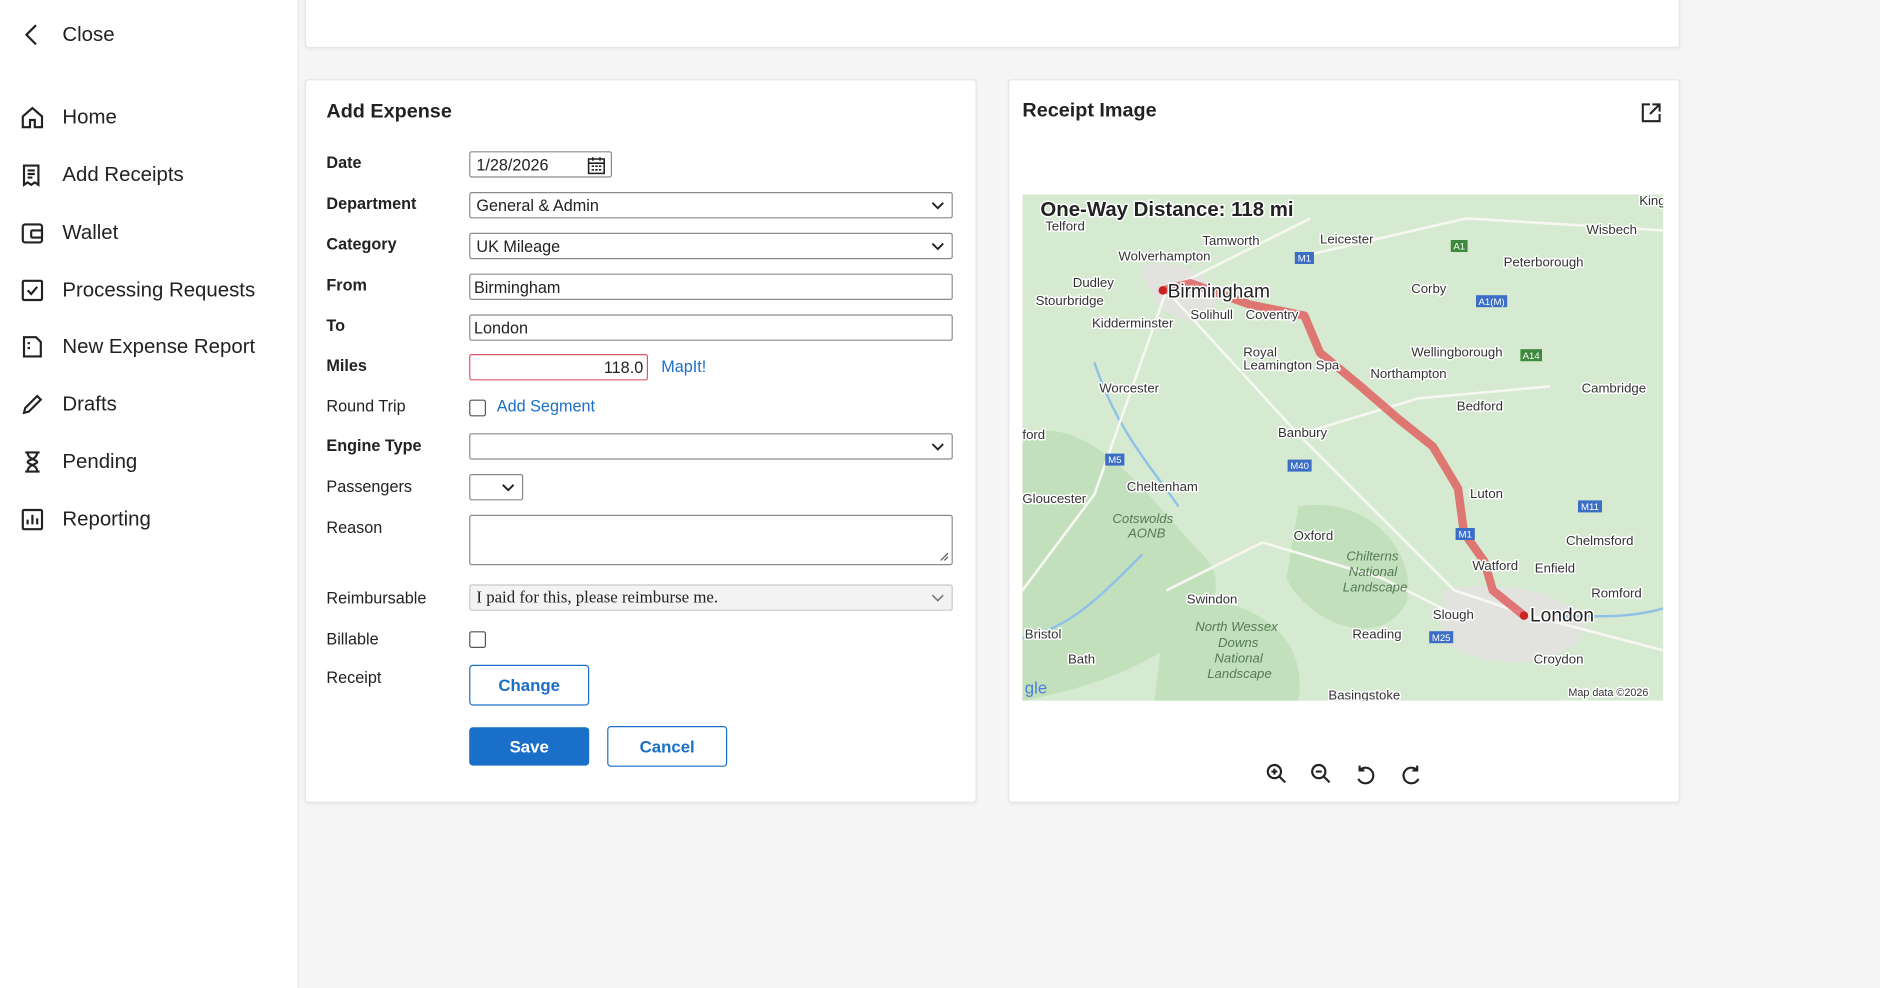  What do you see at coordinates (354, 527) in the screenshot?
I see `field-label: Reason` at bounding box center [354, 527].